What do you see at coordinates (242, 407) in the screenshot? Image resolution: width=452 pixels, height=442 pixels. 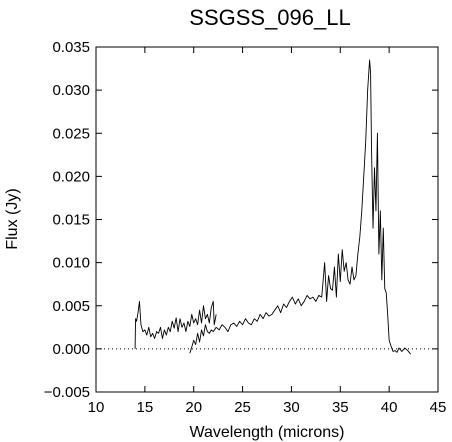 I see `x-tick-label: 25` at bounding box center [242, 407].